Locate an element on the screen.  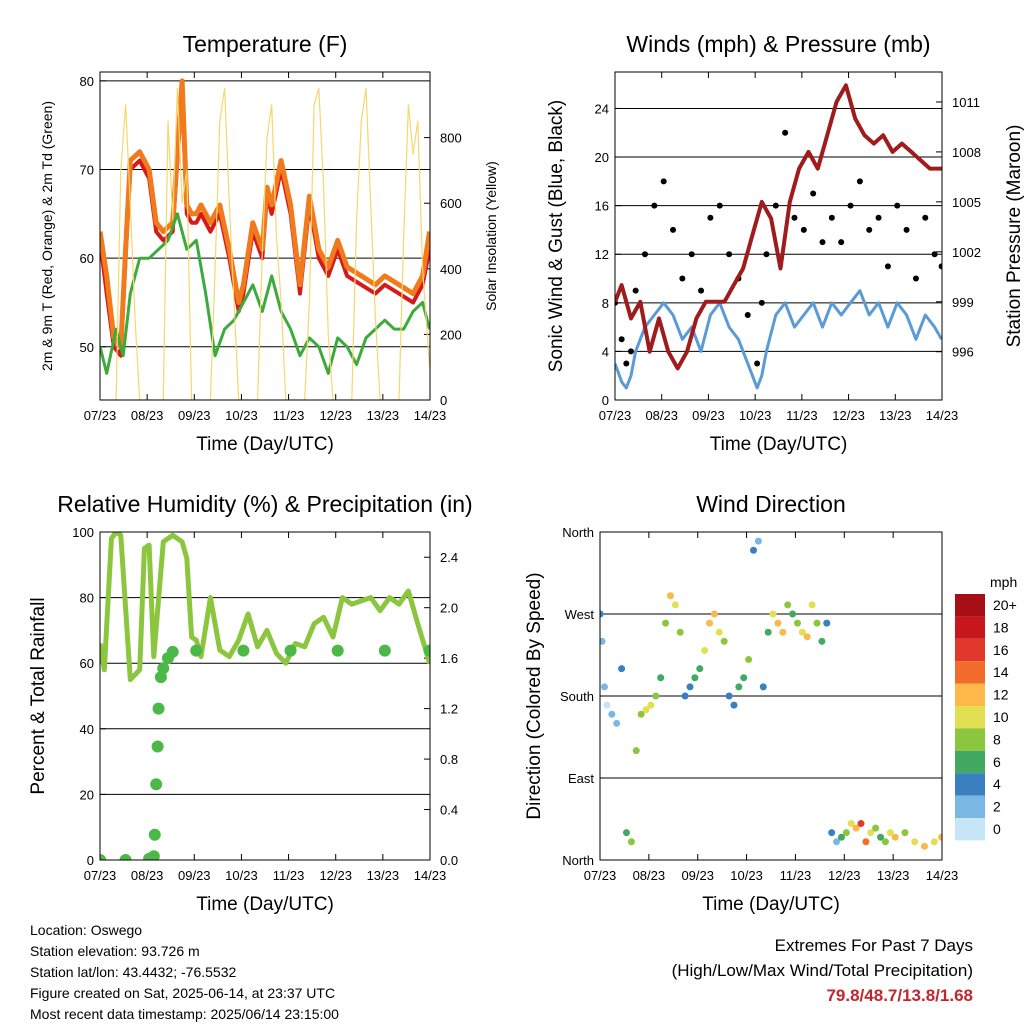
x-tick-label: 11/23 is located at coordinates (802, 415).